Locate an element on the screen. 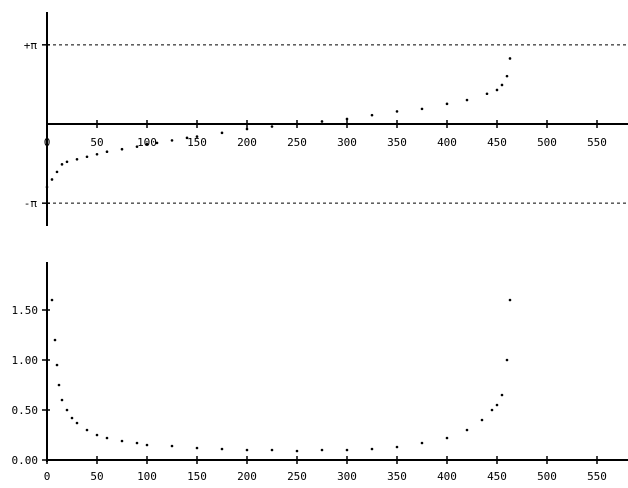 This screenshot has height=488, width=628. y-tick-label: 1.00 is located at coordinates (25, 360).